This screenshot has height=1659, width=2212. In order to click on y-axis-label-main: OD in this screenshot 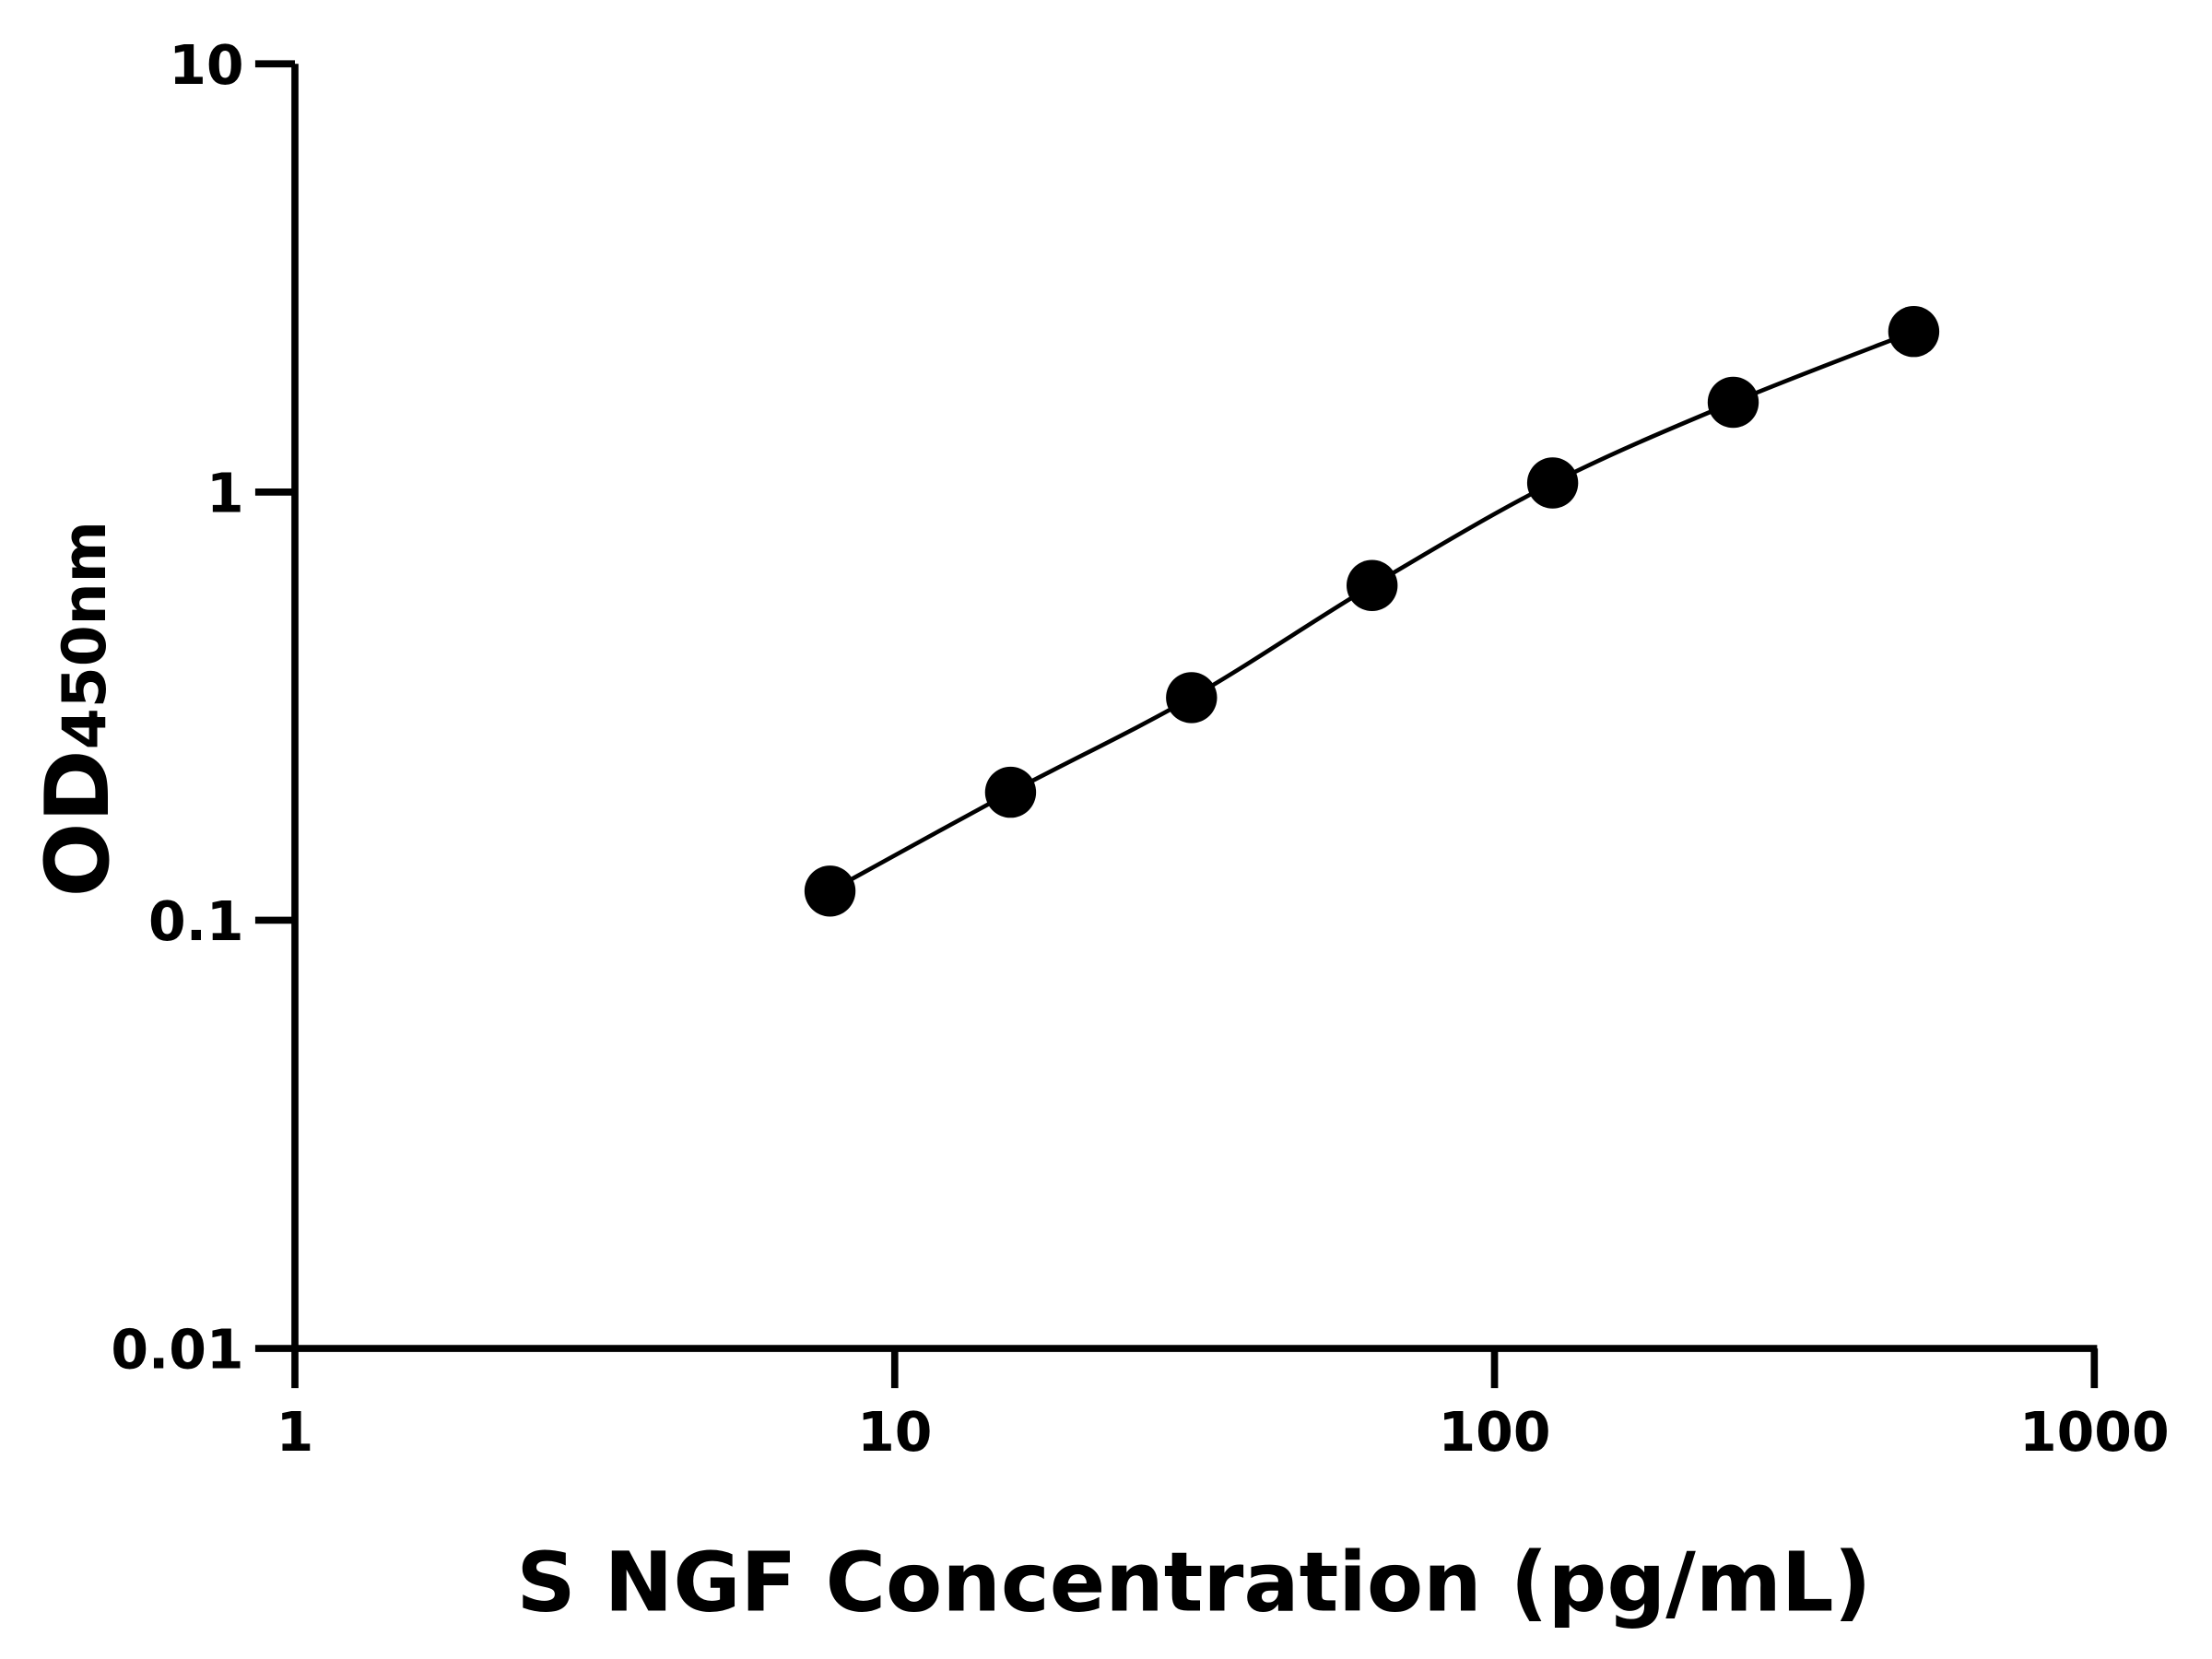, I will do `click(78, 823)`.